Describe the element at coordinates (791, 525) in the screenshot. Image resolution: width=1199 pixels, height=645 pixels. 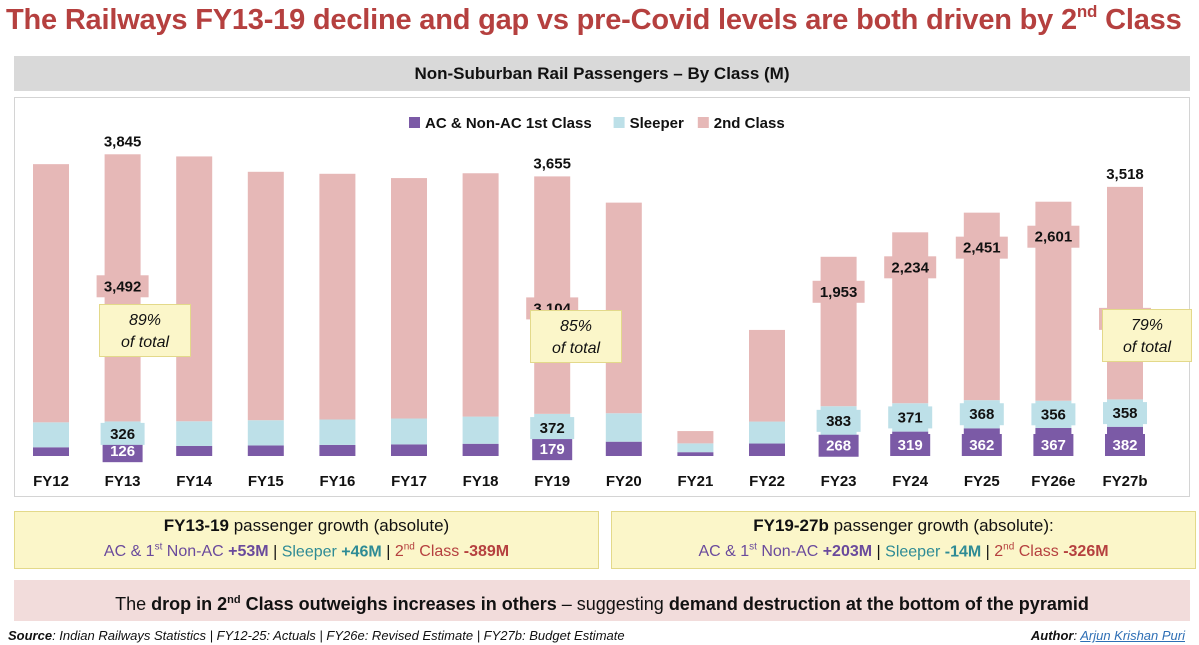
I see `growth-box-title: FY19-27b` at that location.